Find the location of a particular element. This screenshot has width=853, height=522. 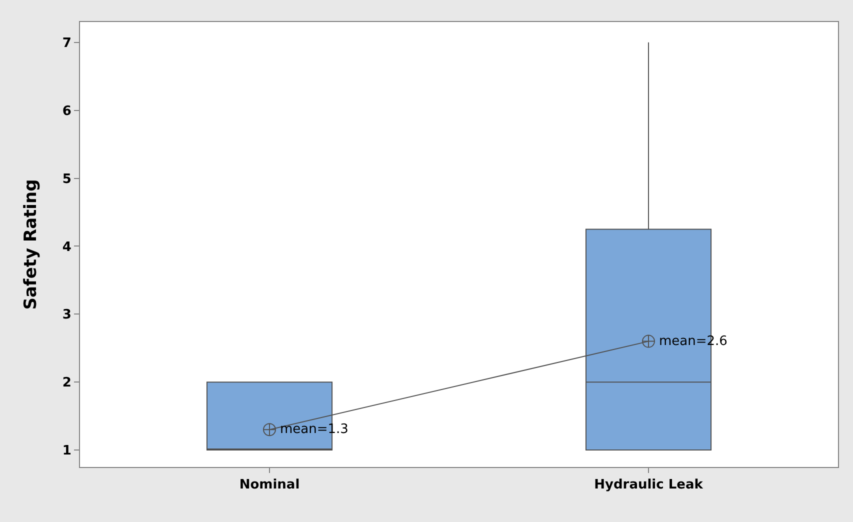

y-tick-label: 7 is located at coordinates (67, 43).